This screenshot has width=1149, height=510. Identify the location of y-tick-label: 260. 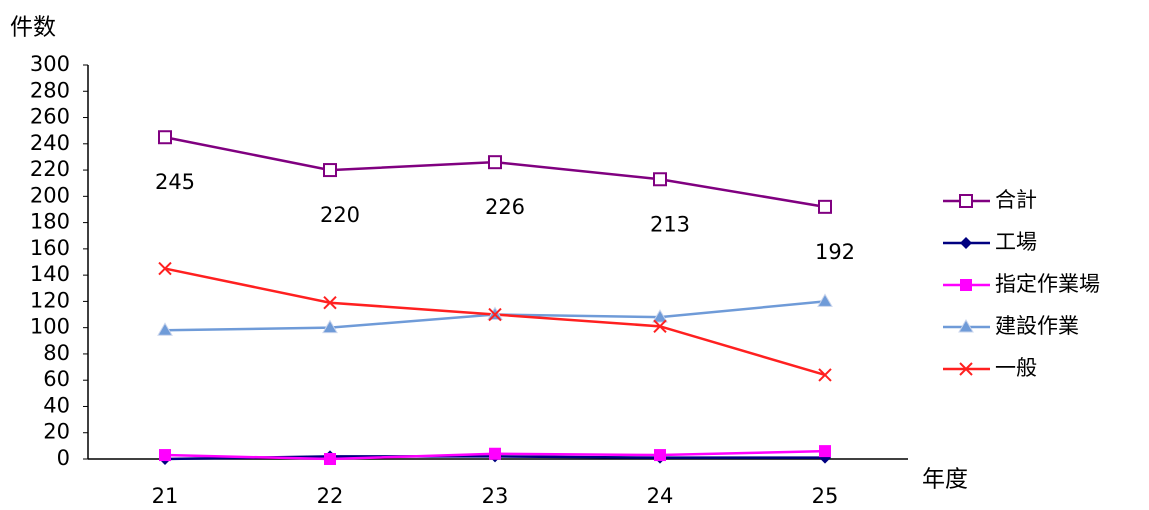
(50, 117).